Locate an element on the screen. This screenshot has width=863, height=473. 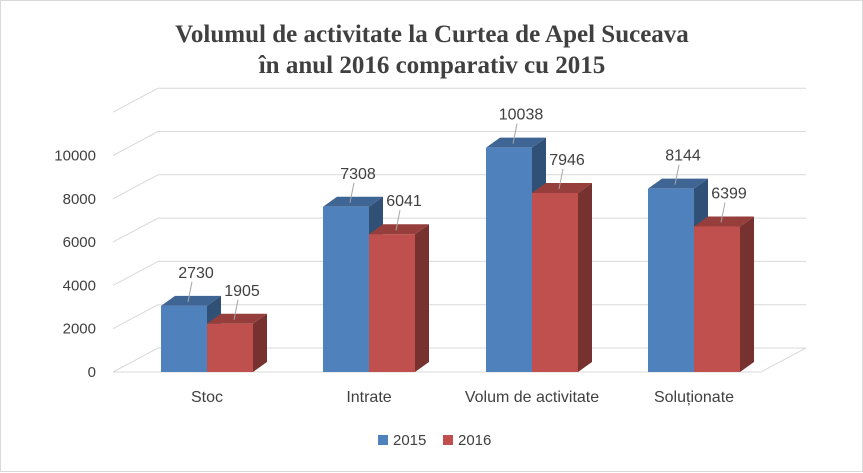
y-axis-tick-labels: 0 2000 4000 6000 8000 10000 is located at coordinates (75, 265).